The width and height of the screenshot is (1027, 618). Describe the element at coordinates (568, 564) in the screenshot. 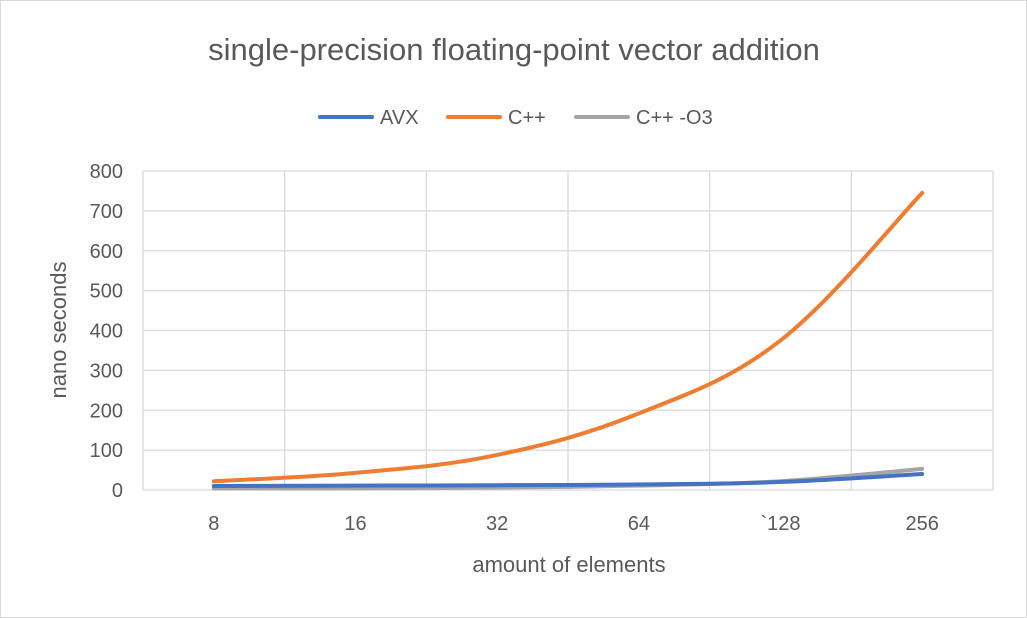

I see `x-axis-title: amount of elements` at that location.